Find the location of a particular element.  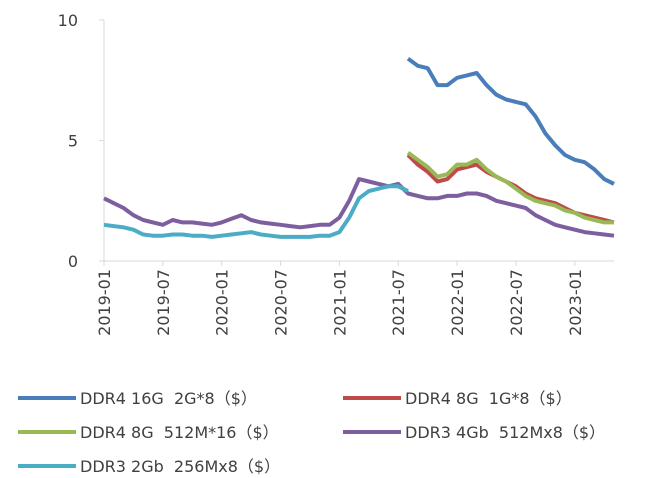

legend-label: DDR4 16G 2G*8（$） is located at coordinates (168, 398).